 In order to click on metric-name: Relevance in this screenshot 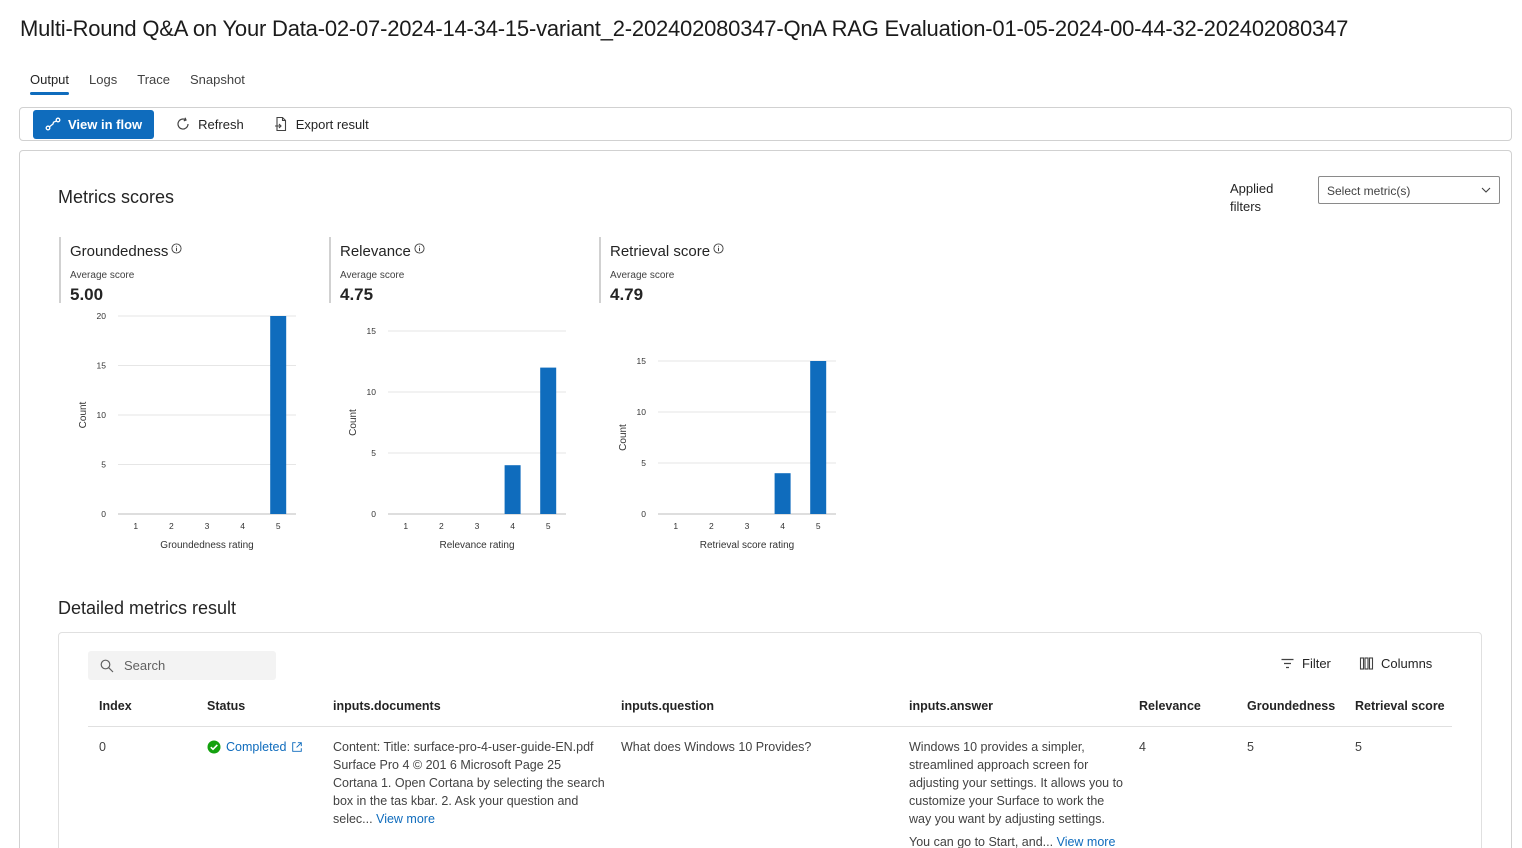, I will do `click(382, 251)`.